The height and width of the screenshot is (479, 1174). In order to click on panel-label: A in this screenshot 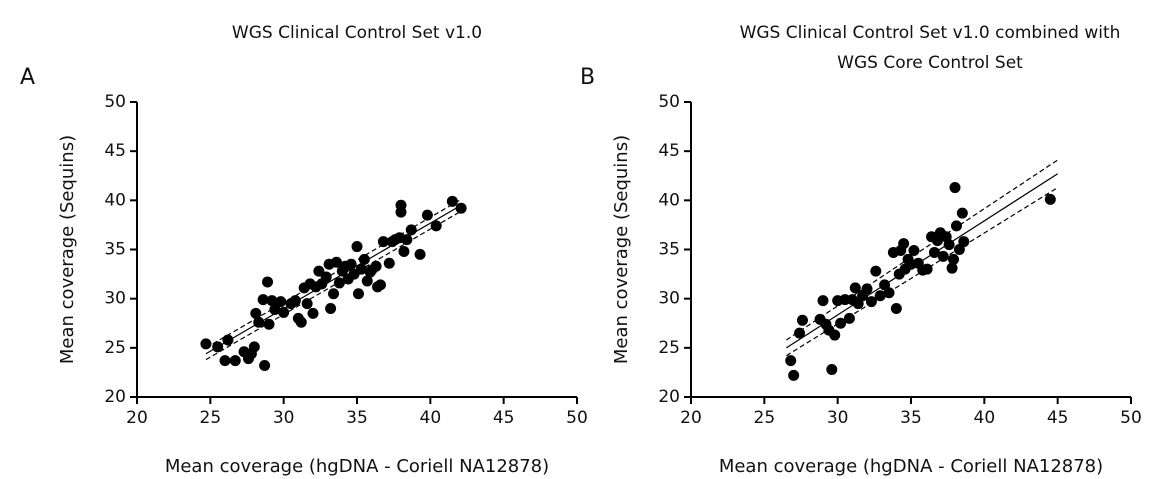, I will do `click(27, 77)`.